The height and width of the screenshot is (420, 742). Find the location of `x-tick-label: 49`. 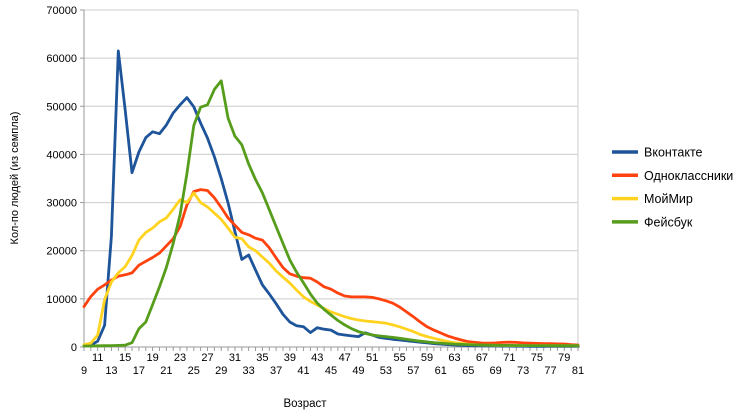

x-tick-label: 49 is located at coordinates (358, 371).